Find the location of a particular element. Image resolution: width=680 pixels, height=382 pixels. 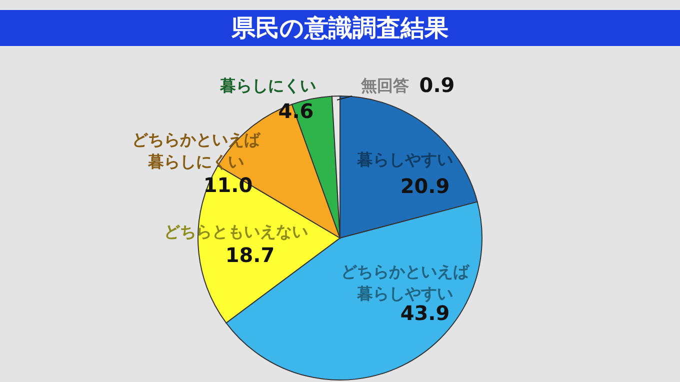

slice-label: どちらかといえば暮らしやすい is located at coordinates (405, 282).